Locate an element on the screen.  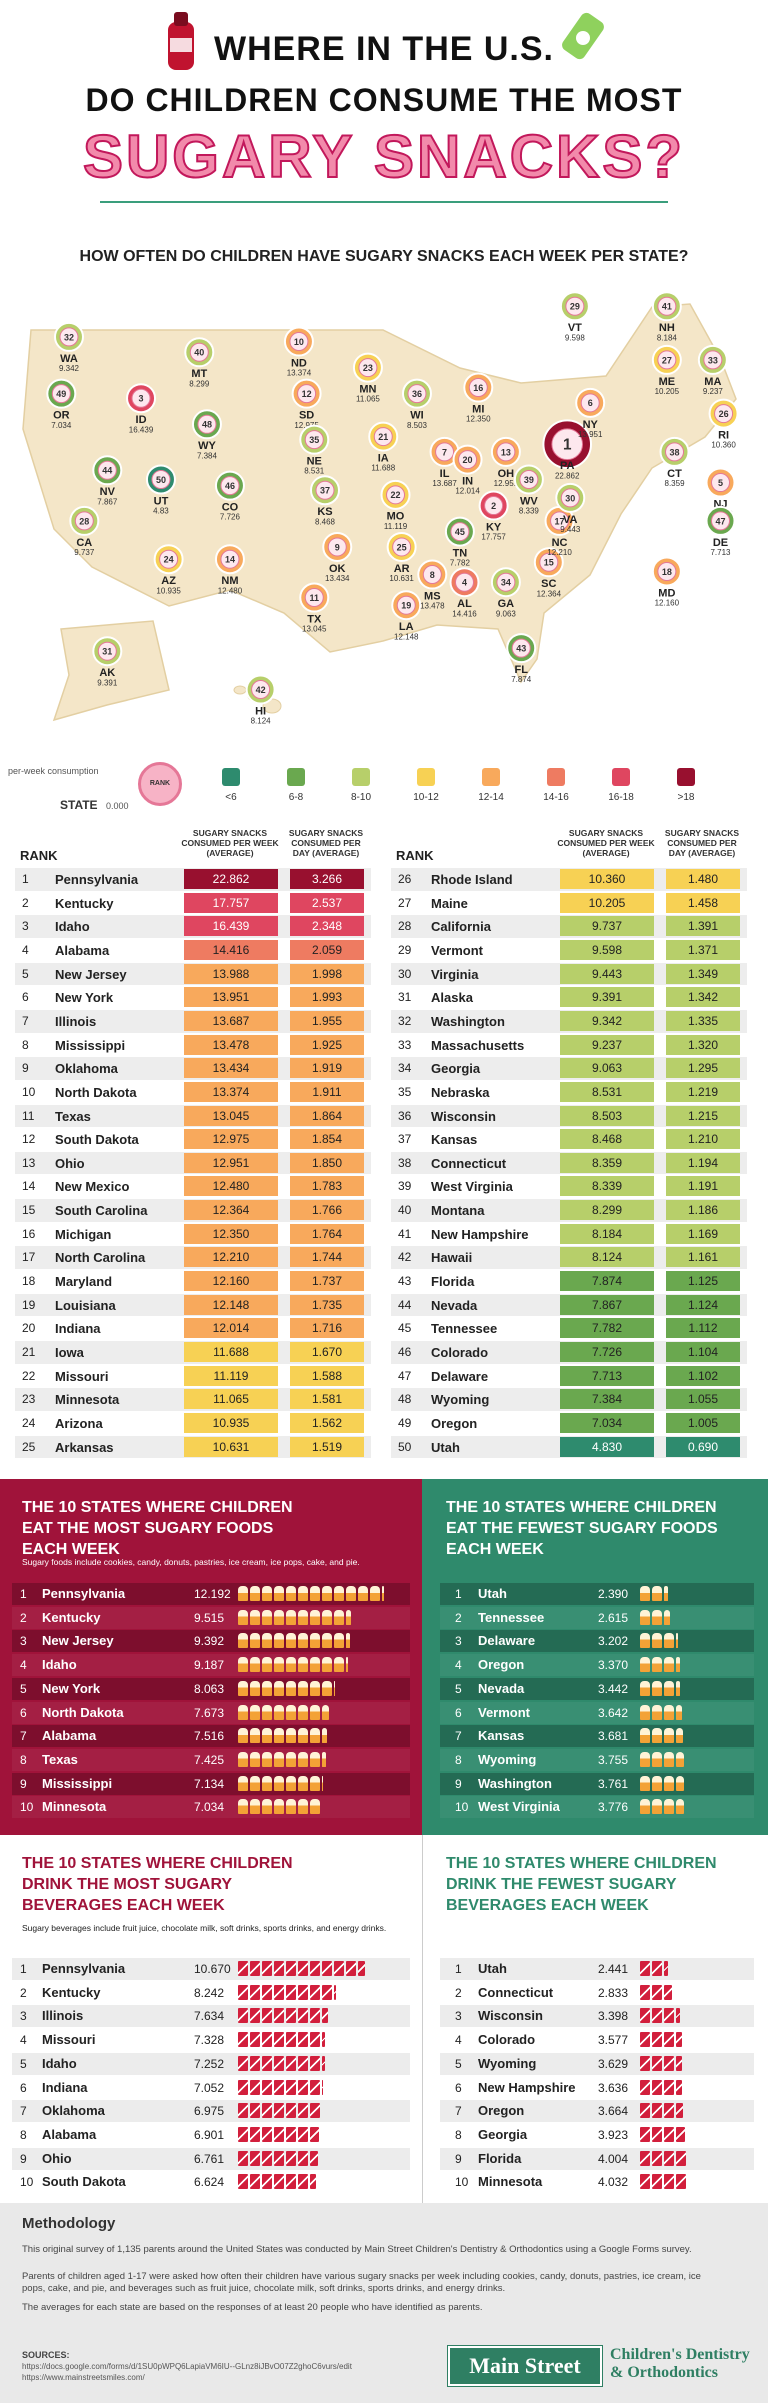
table-week-cell: 12.364 is located at coordinates (231, 1210).